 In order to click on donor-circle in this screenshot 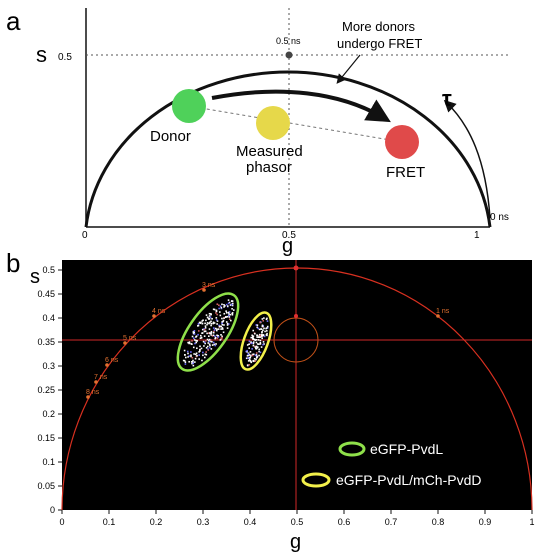, I will do `click(189, 106)`.